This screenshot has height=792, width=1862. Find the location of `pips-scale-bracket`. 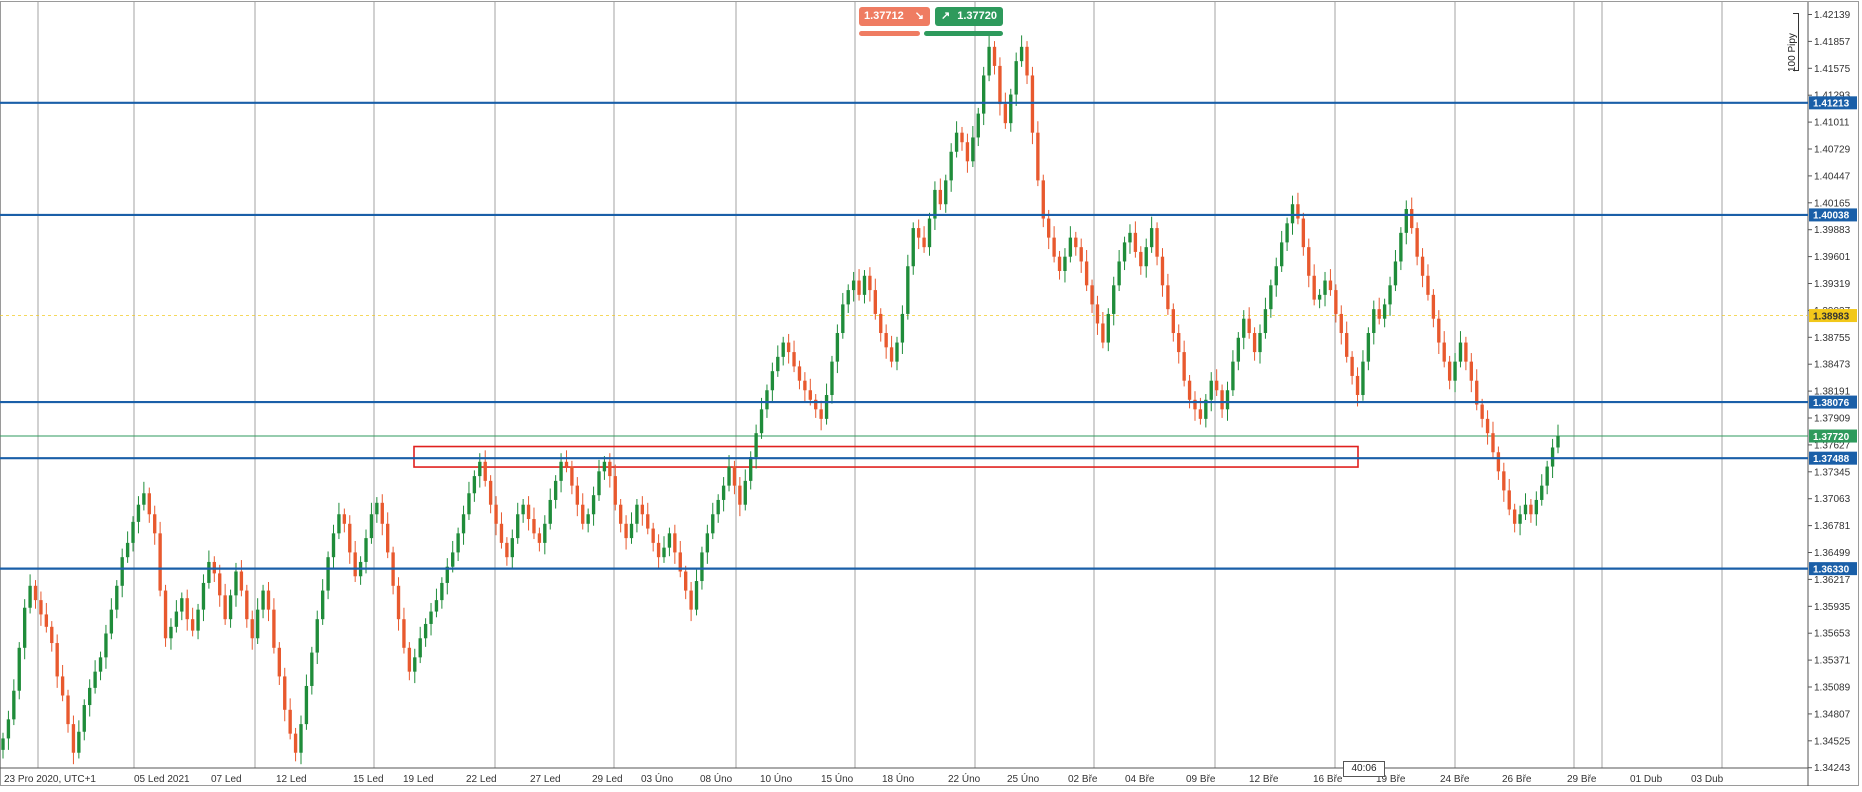

pips-scale-bracket is located at coordinates (1796, 42).